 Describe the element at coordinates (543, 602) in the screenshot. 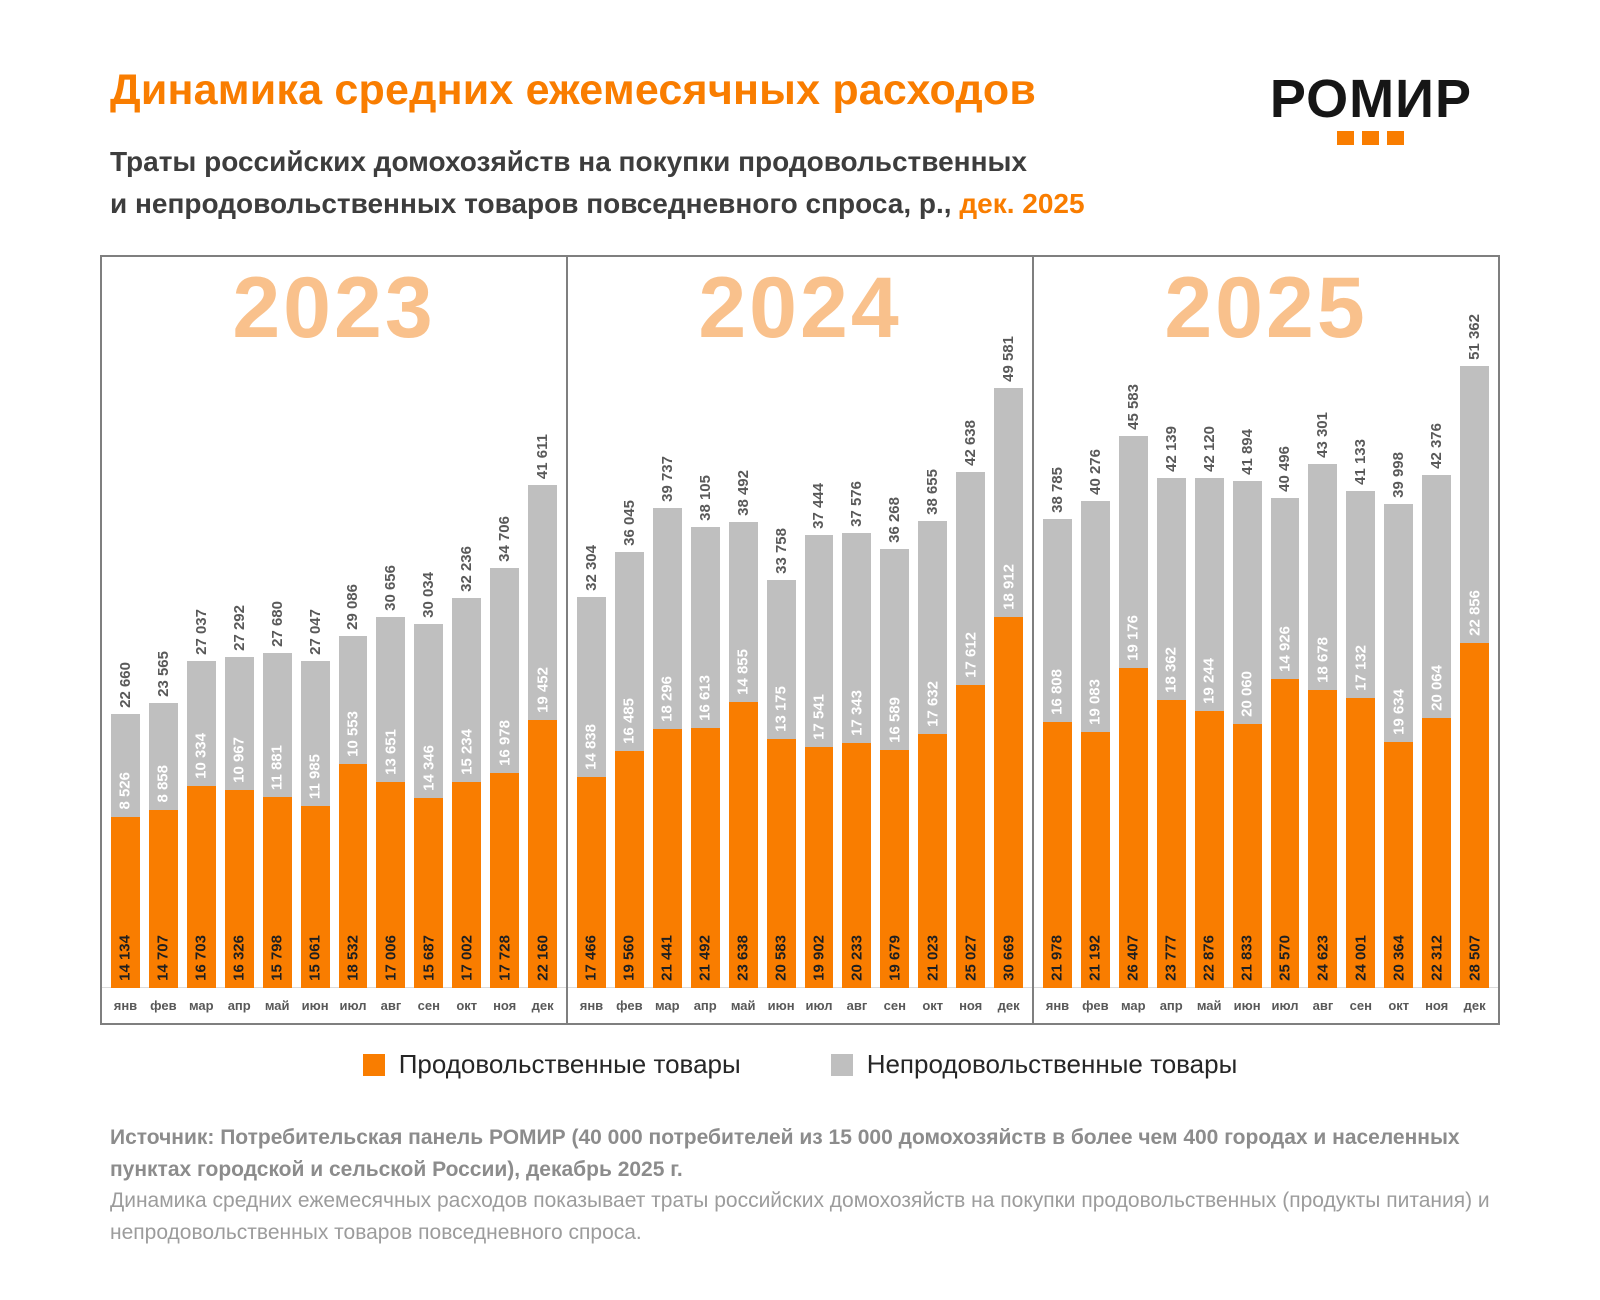

I see `nonfood-bar-segment: 19 452` at that location.